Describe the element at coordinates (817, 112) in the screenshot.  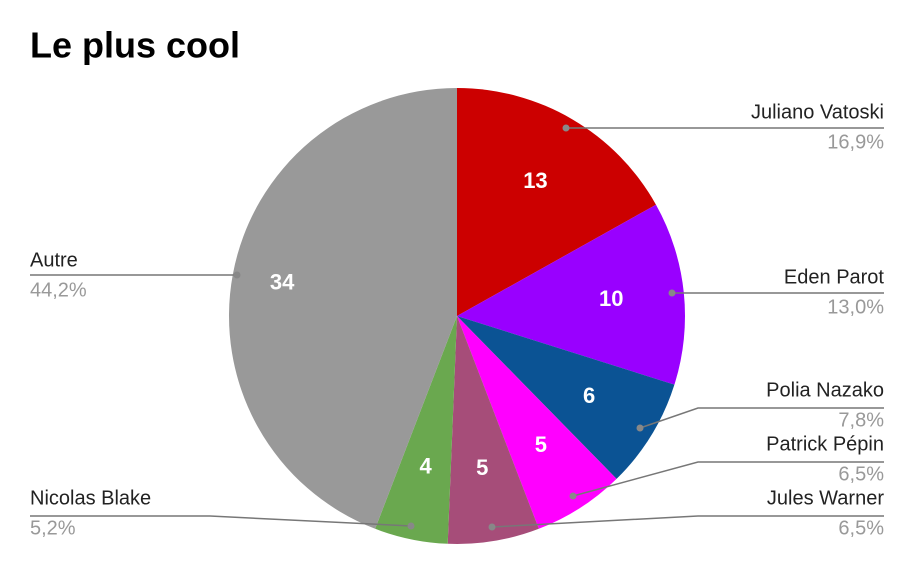
I see `legend-label: Juliano Vatoski` at that location.